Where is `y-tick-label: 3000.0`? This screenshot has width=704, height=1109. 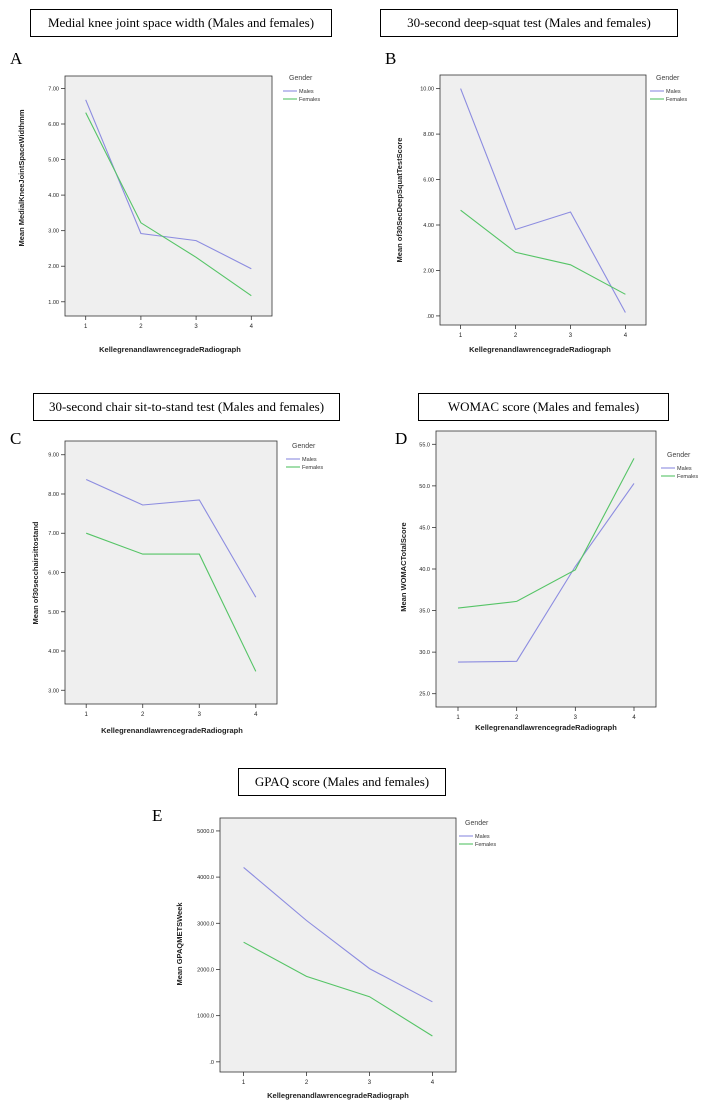
y-tick-label: 3000.0 is located at coordinates (205, 924).